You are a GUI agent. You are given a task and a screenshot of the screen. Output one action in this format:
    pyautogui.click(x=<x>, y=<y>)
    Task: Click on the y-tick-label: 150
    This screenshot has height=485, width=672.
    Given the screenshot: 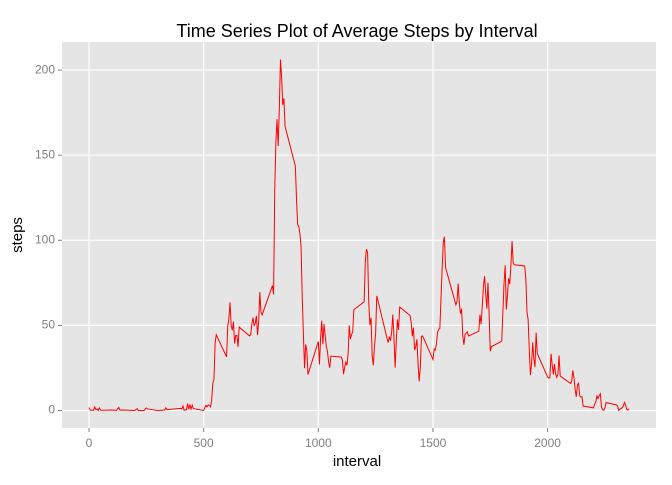 What is the action you would take?
    pyautogui.click(x=45, y=154)
    